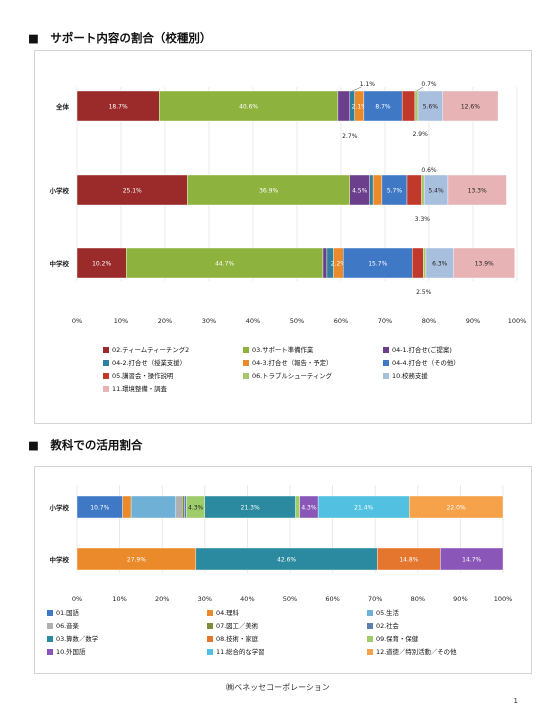 The image size is (556, 711). What do you see at coordinates (139, 389) in the screenshot?
I see `legend-label: 11.環境整備・調査` at bounding box center [139, 389].